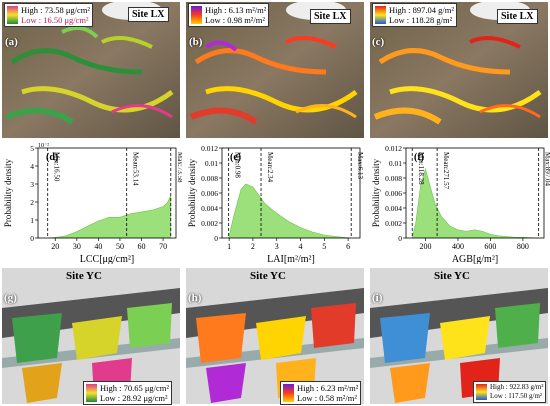 The height and width of the screenshot is (406, 550). Describe the element at coordinates (52, 157) in the screenshot. I see `chart-panel-label: (d)` at that location.